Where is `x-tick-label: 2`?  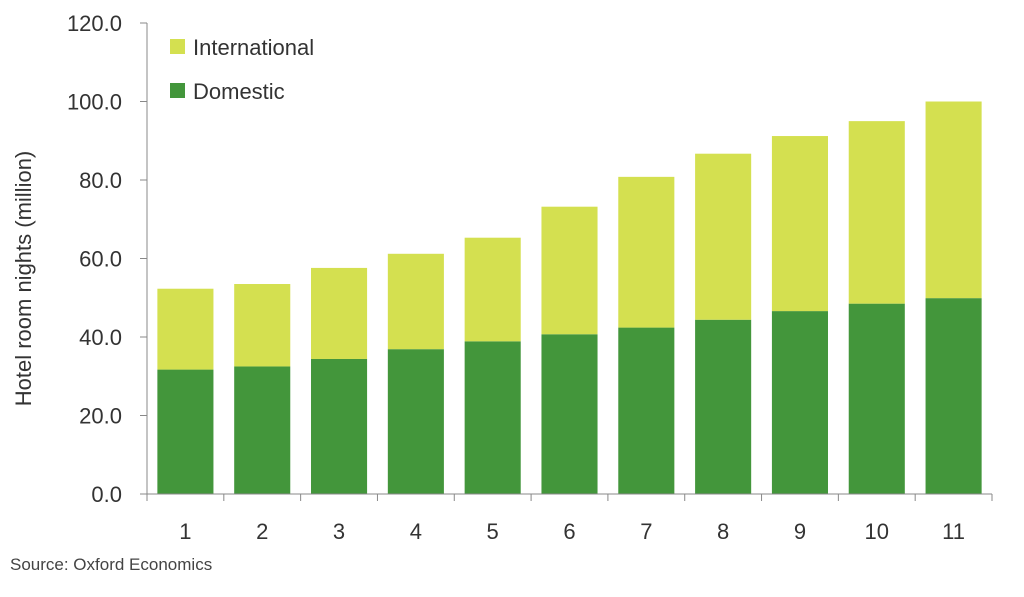
x-tick-label: 2 is located at coordinates (262, 531).